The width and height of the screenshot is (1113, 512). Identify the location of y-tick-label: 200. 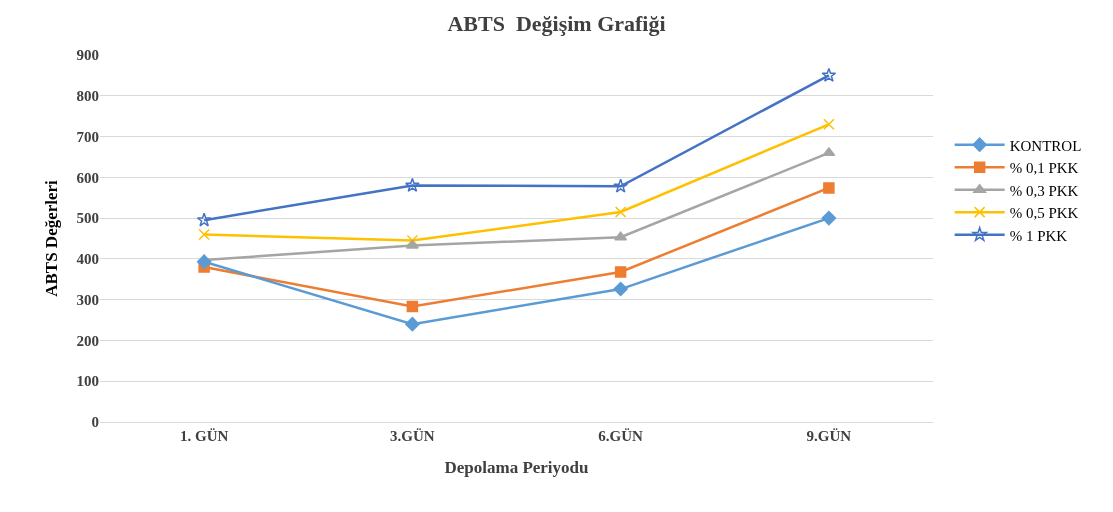
(87, 340).